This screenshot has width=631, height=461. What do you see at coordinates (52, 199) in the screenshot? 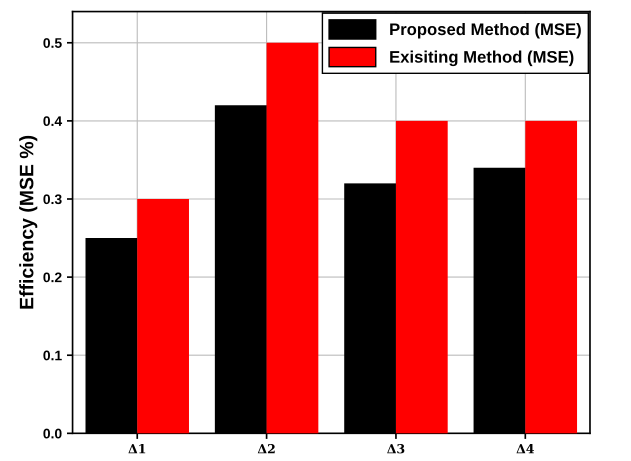
I see `y-tick-label: 0.3` at bounding box center [52, 199].